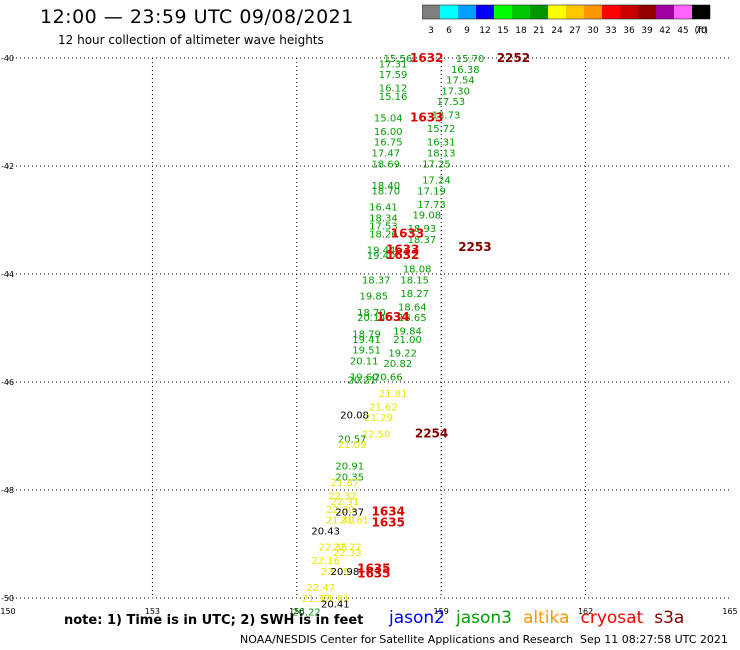 The width and height of the screenshot is (740, 650). I want to click on y-tick-label: -48, so click(7, 490).